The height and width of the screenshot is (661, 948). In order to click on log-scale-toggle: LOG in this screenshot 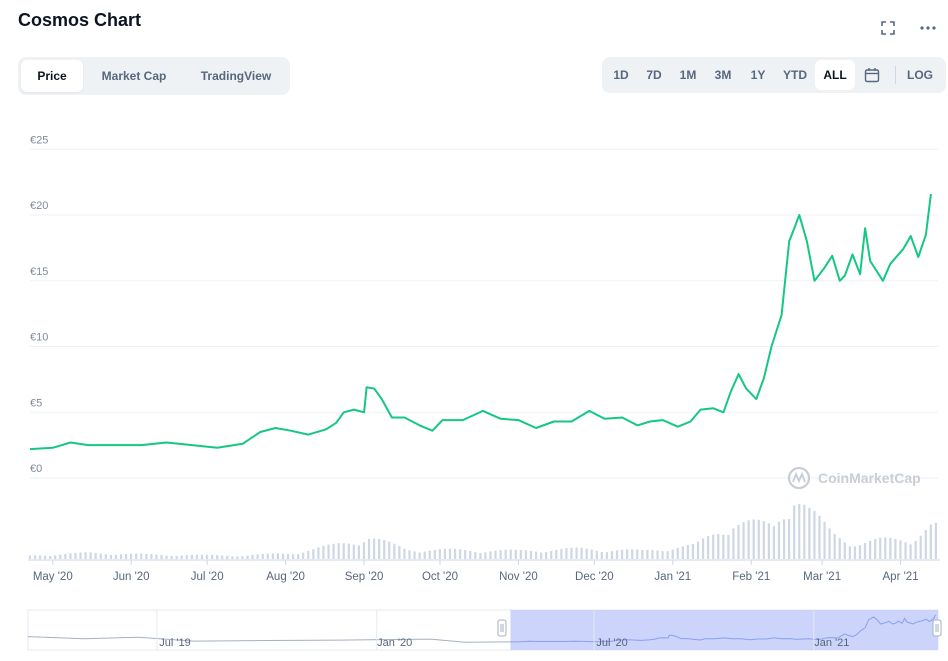, I will do `click(920, 75)`.